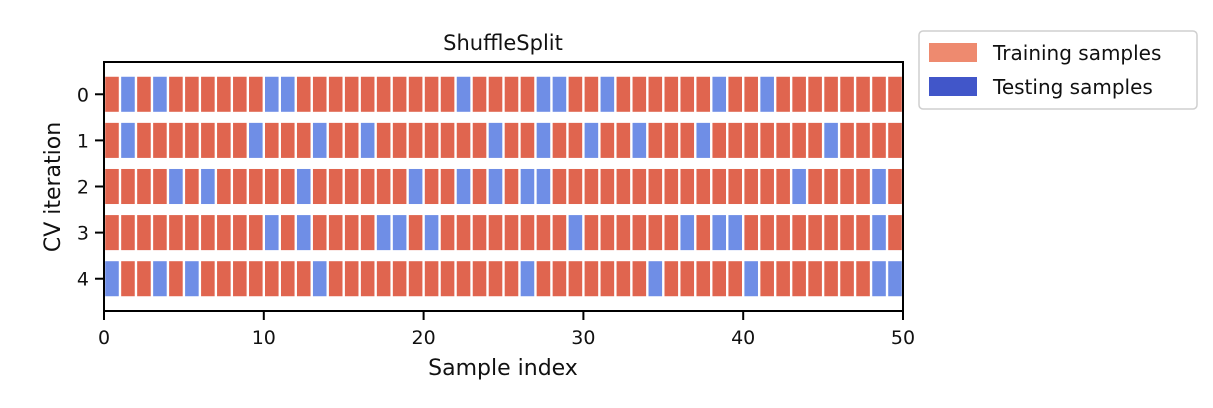  I want to click on x-tick-label-40: 40, so click(743, 338).